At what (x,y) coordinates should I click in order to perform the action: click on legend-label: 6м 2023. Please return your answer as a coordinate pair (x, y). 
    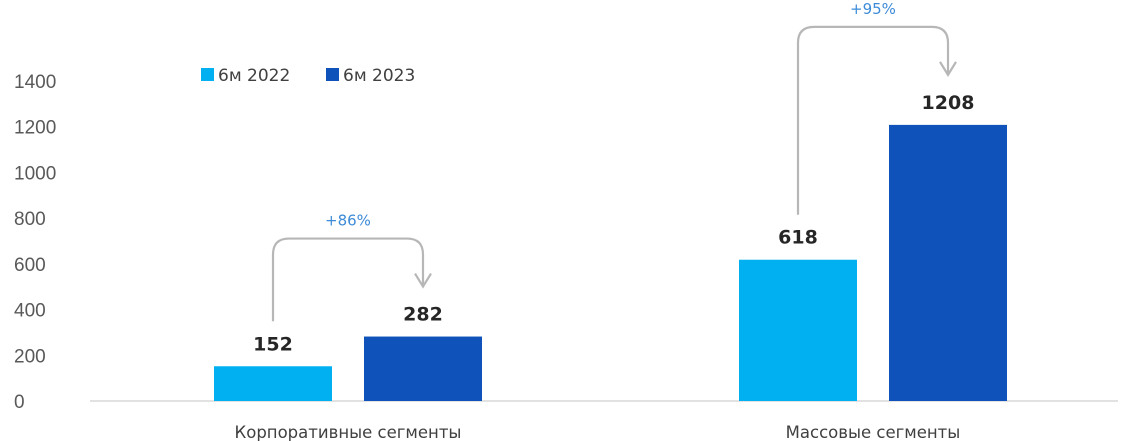
    Looking at the image, I should click on (379, 76).